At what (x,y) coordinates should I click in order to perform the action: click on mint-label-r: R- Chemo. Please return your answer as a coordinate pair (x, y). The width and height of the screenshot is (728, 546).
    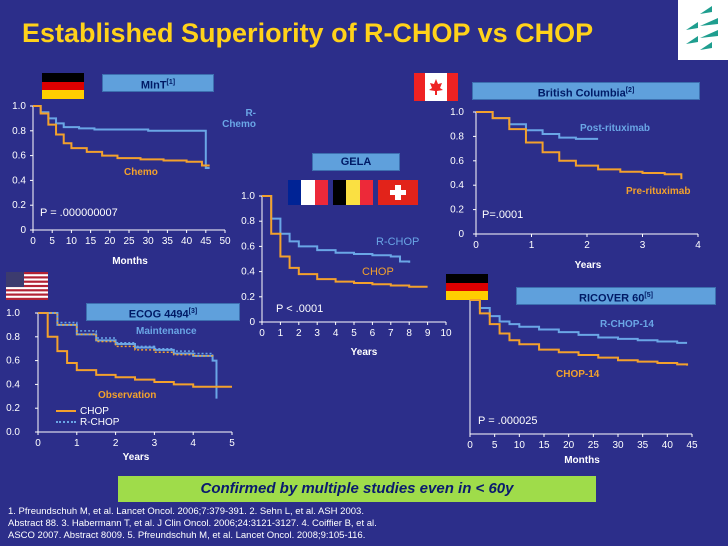
    Looking at the image, I should click on (239, 119).